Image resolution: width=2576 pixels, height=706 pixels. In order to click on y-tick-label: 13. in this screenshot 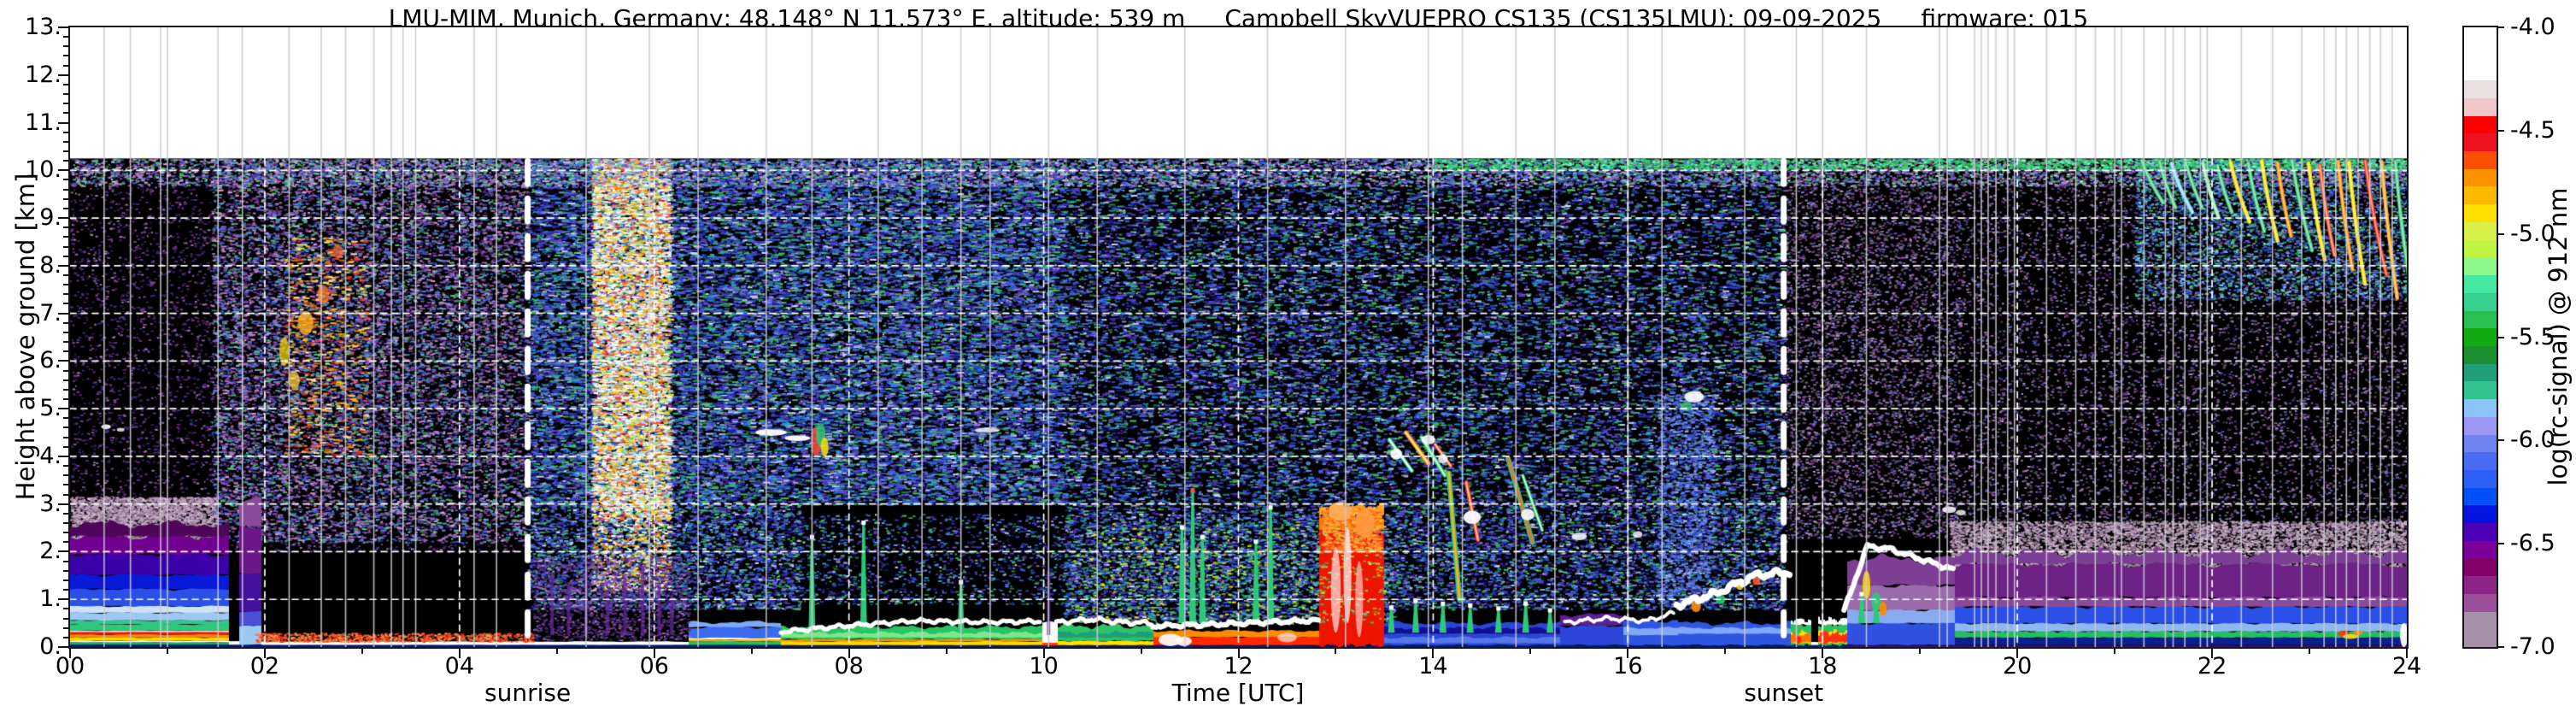, I will do `click(43, 27)`.